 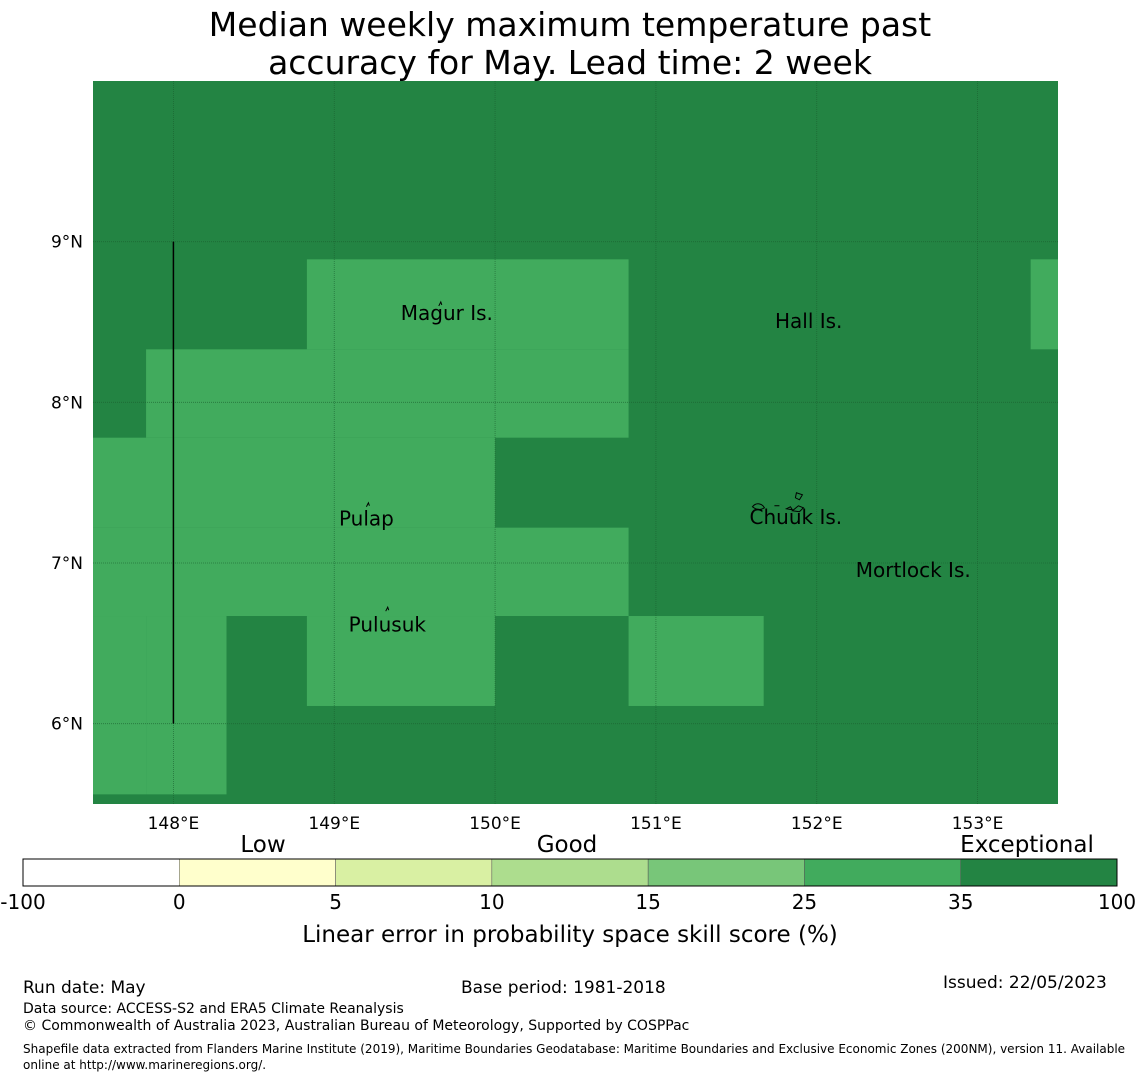 I want to click on base-period: Base period: 1981-2018, so click(x=563, y=988).